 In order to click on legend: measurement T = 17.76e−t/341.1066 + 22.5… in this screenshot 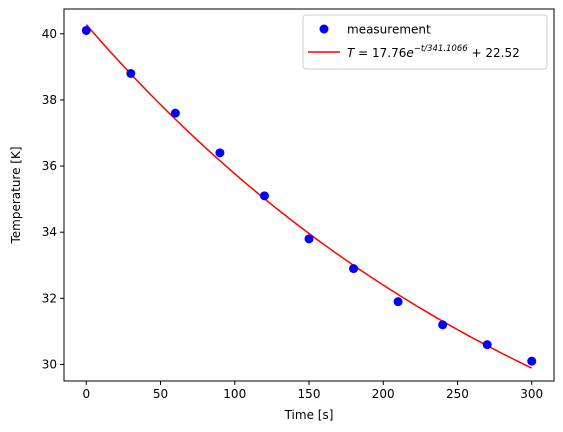, I will do `click(425, 42)`.